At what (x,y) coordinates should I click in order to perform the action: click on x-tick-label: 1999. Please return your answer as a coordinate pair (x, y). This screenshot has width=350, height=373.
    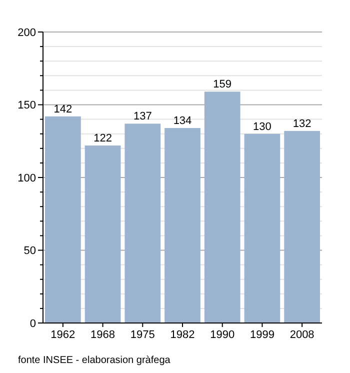
    Looking at the image, I should click on (262, 335).